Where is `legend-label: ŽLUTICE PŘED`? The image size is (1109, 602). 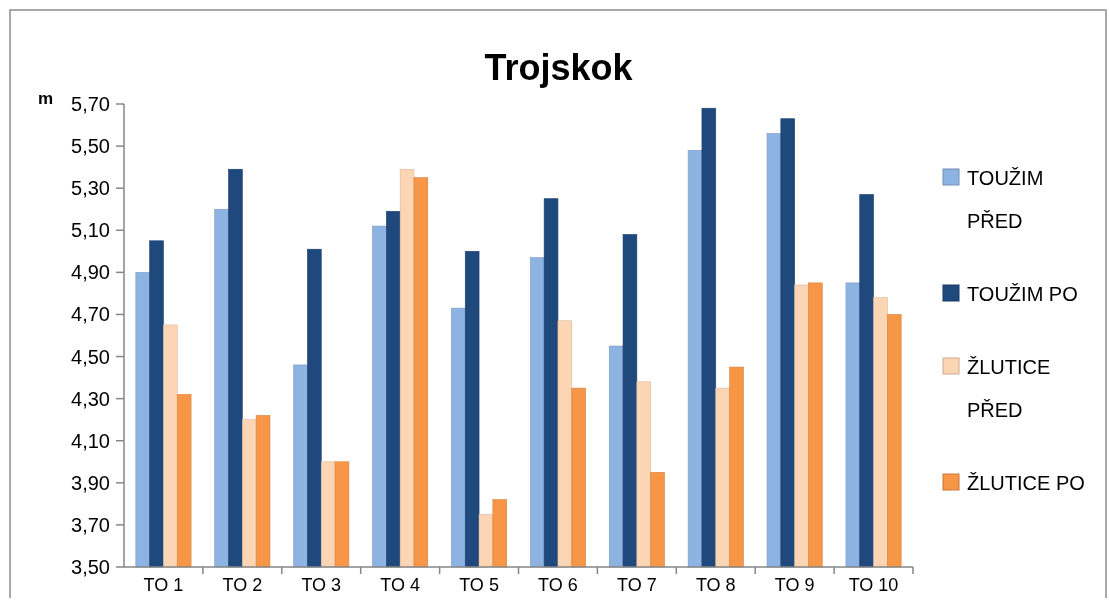 legend-label: ŽLUTICE PŘED is located at coordinates (1009, 388).